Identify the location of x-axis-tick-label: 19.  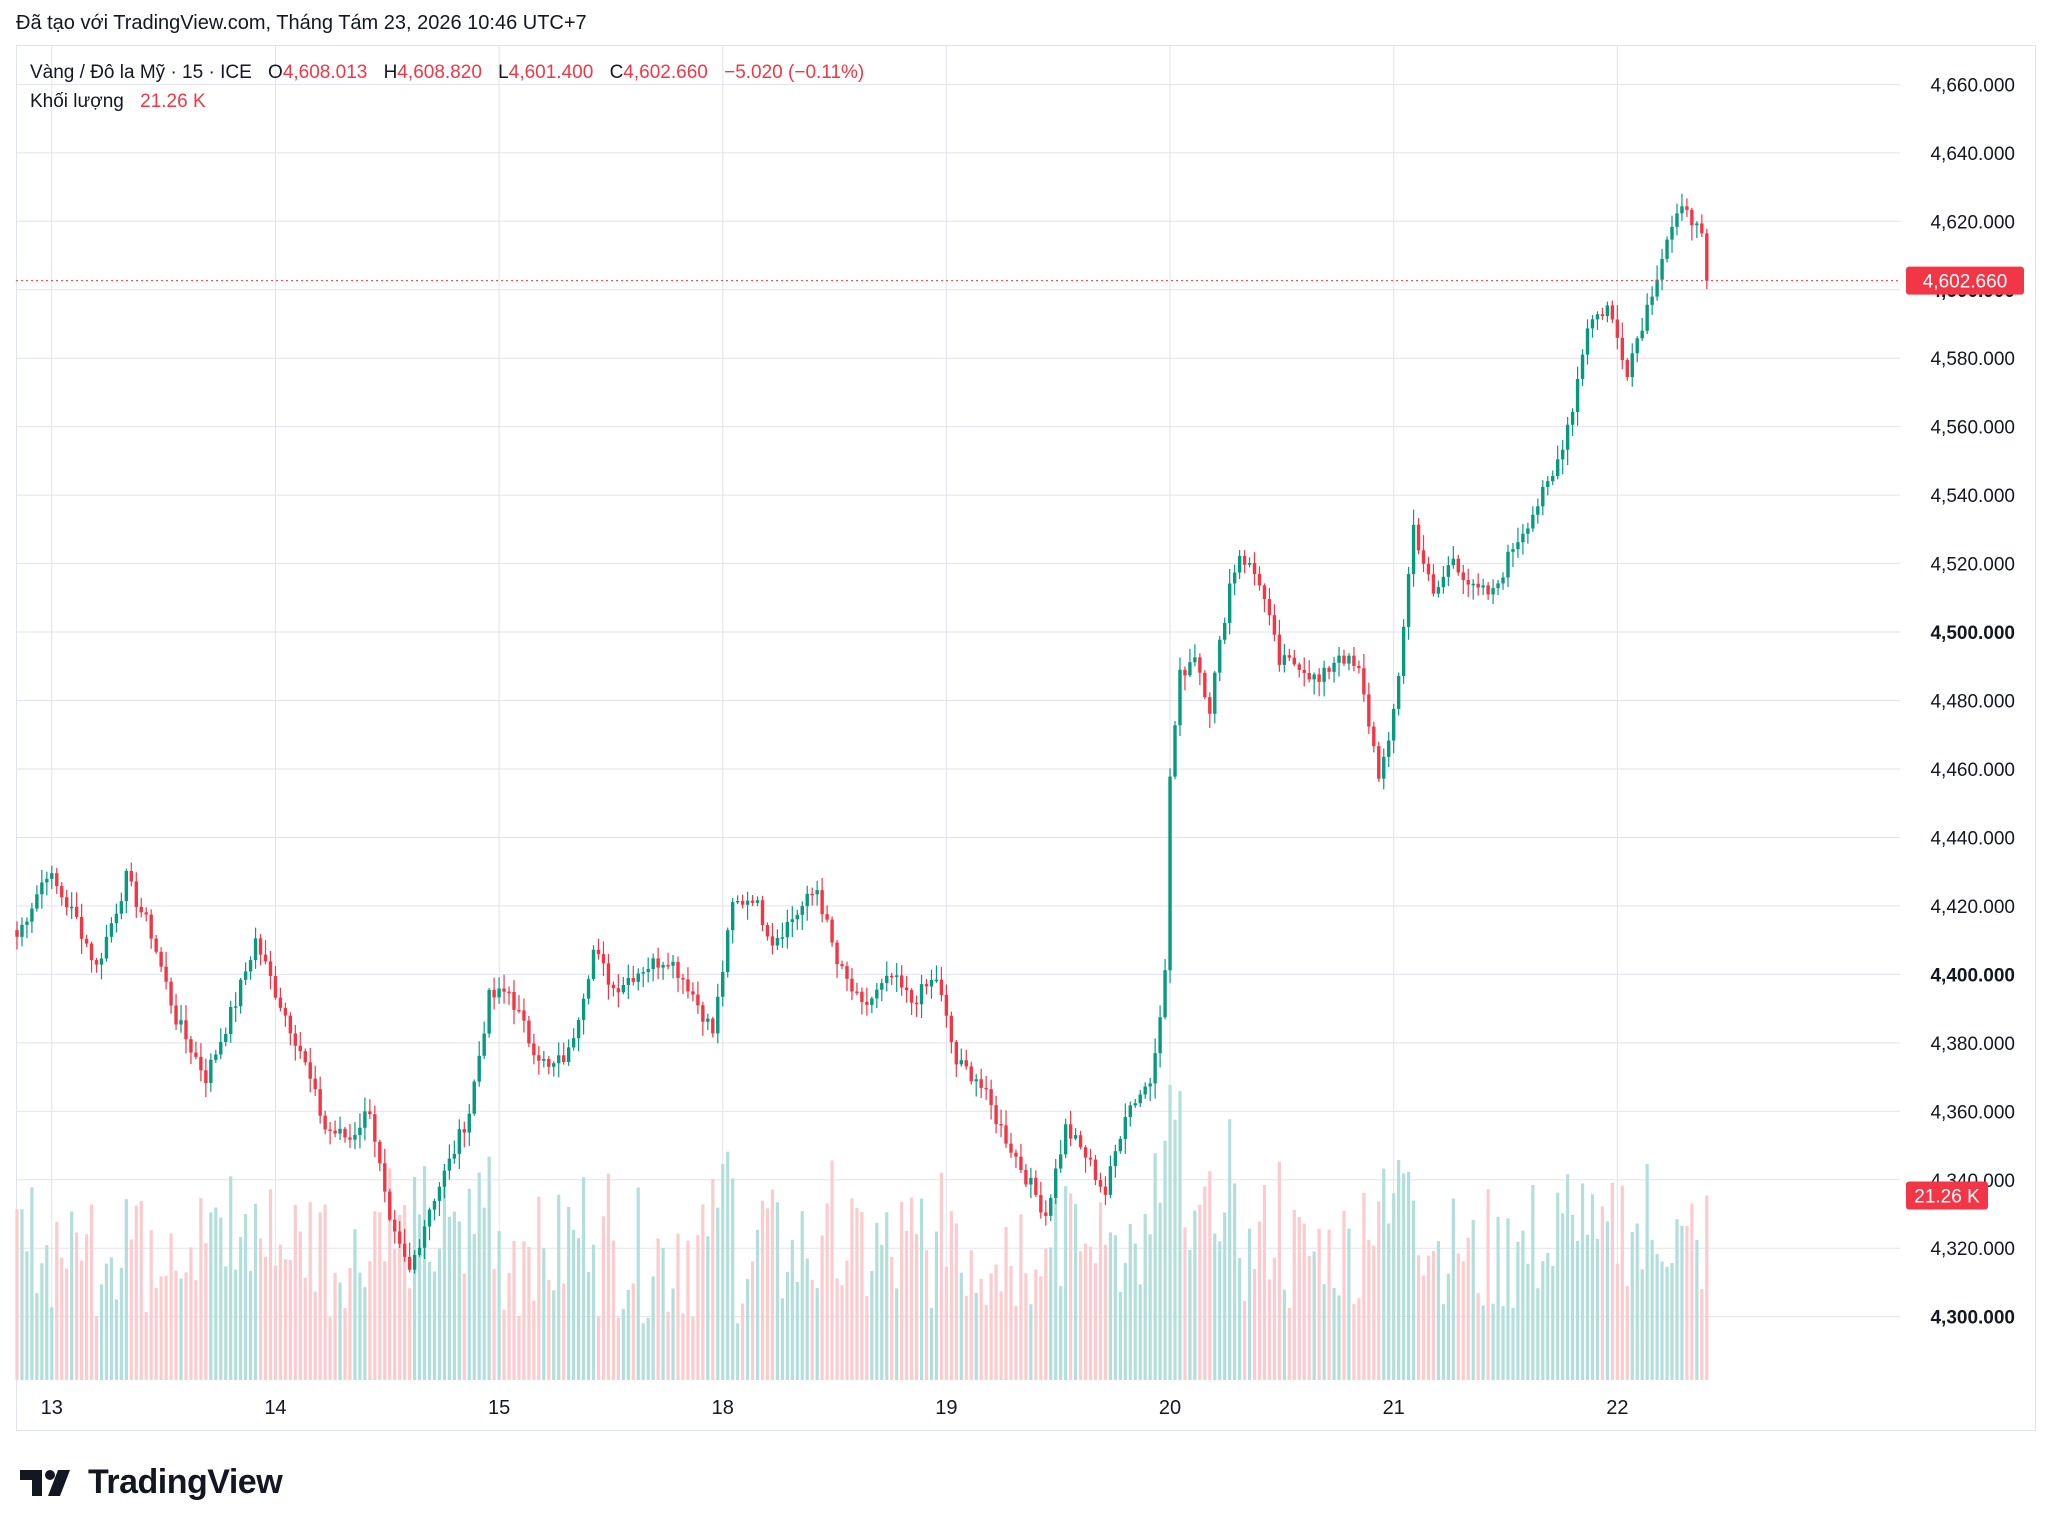
(946, 1408).